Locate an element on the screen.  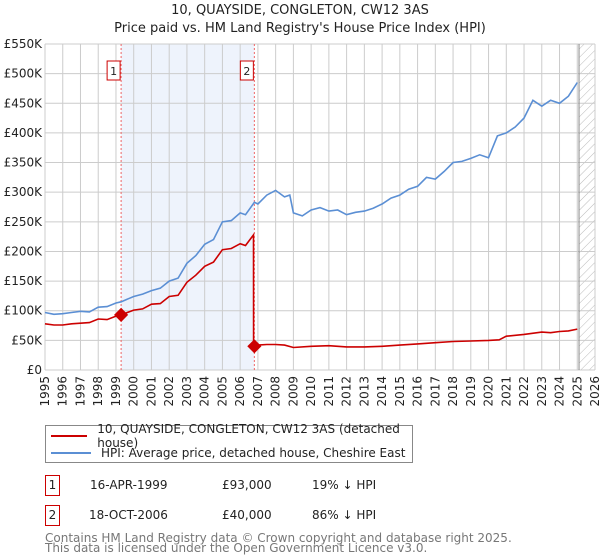
x-tick-label: 2002 is located at coordinates (169, 391).